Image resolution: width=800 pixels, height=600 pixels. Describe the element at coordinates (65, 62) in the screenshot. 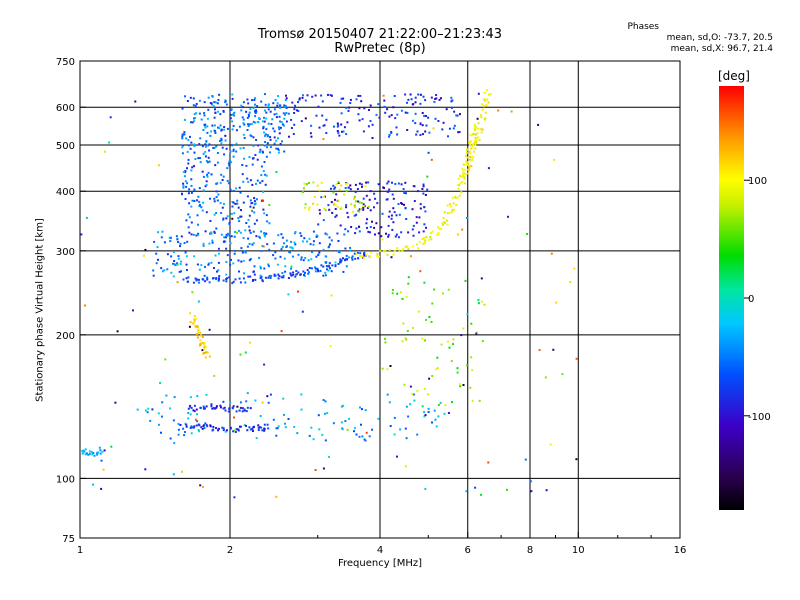

I see `y-tick-label: 750` at that location.